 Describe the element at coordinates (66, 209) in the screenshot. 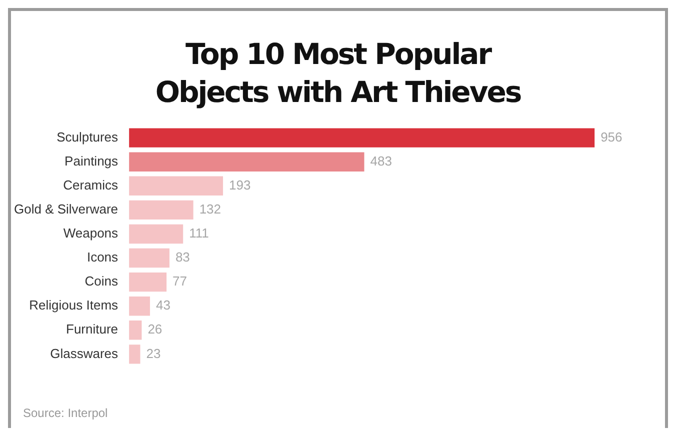

I see `y-tick-label: Gold & Silverware` at that location.